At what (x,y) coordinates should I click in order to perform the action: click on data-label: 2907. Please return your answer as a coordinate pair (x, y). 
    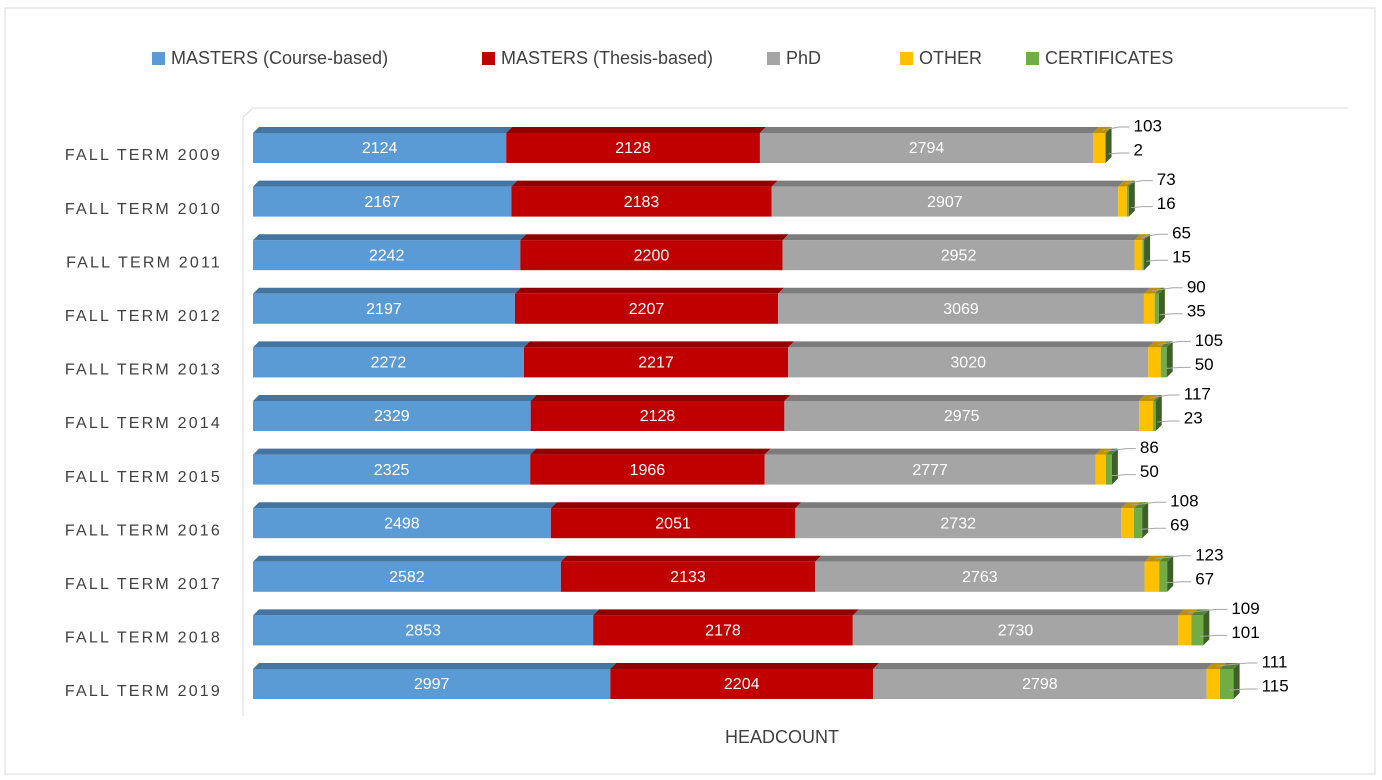
    Looking at the image, I should click on (945, 202).